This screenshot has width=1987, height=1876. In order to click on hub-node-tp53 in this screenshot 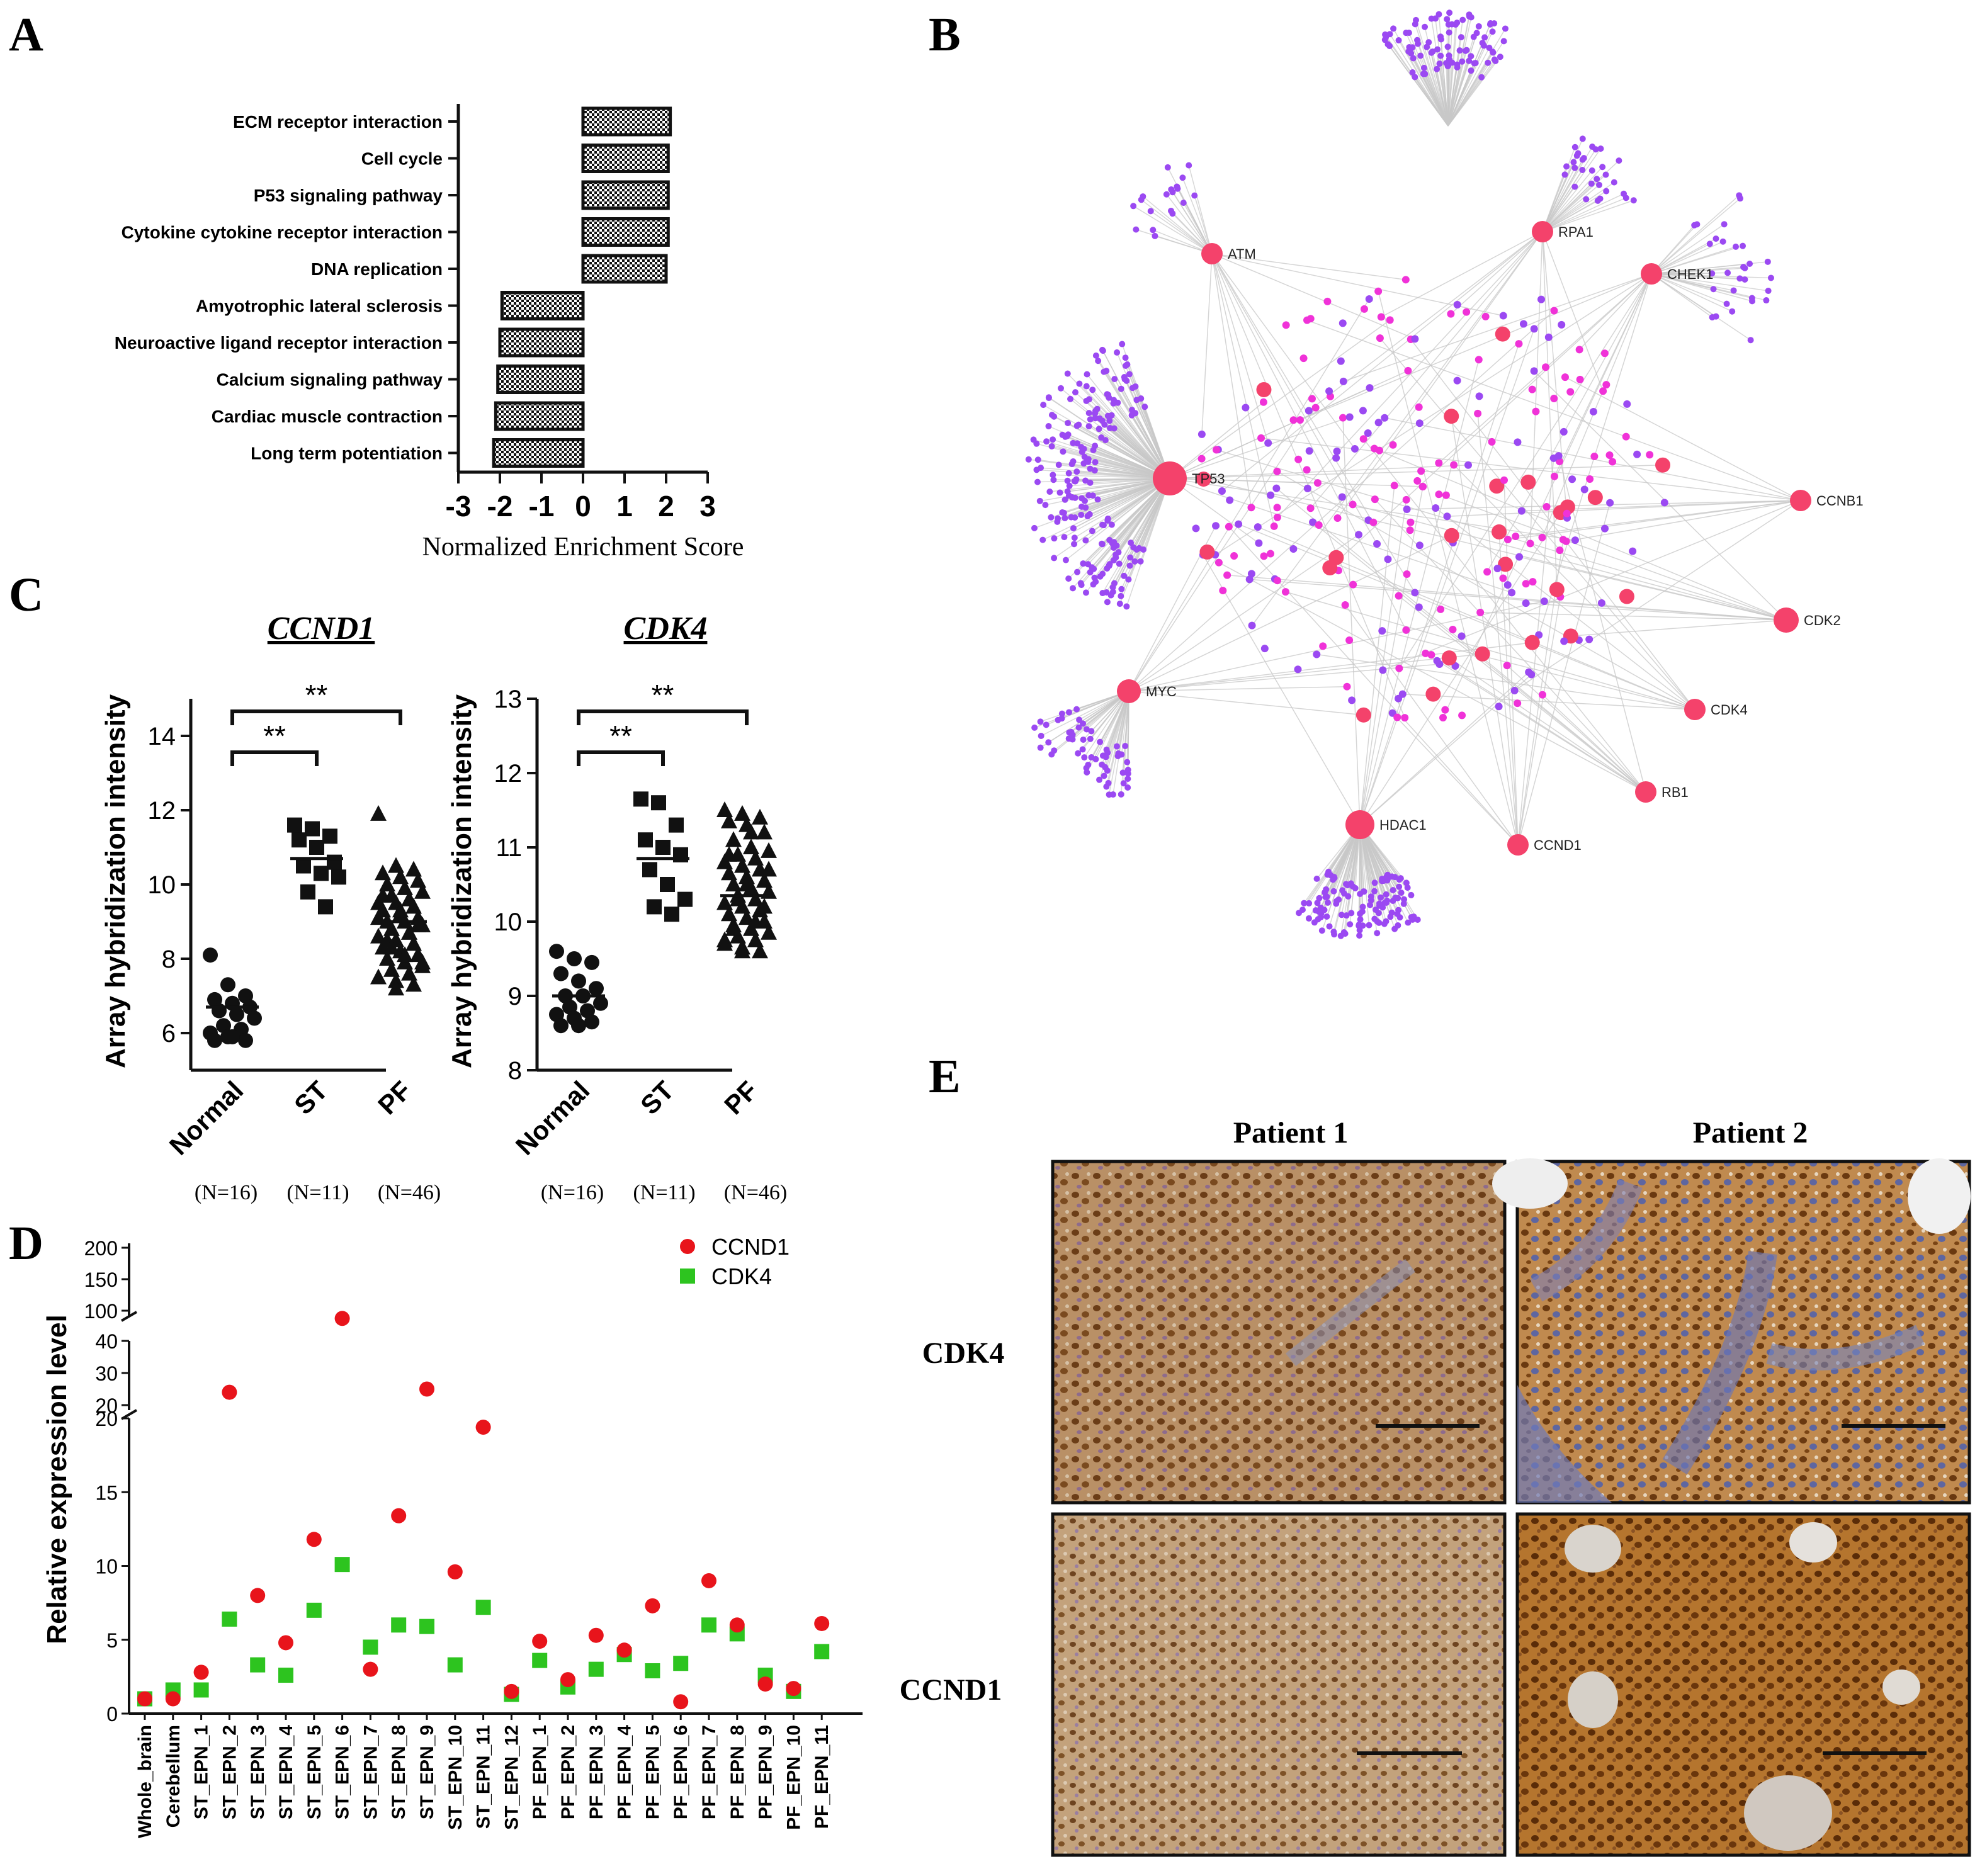, I will do `click(1170, 478)`.